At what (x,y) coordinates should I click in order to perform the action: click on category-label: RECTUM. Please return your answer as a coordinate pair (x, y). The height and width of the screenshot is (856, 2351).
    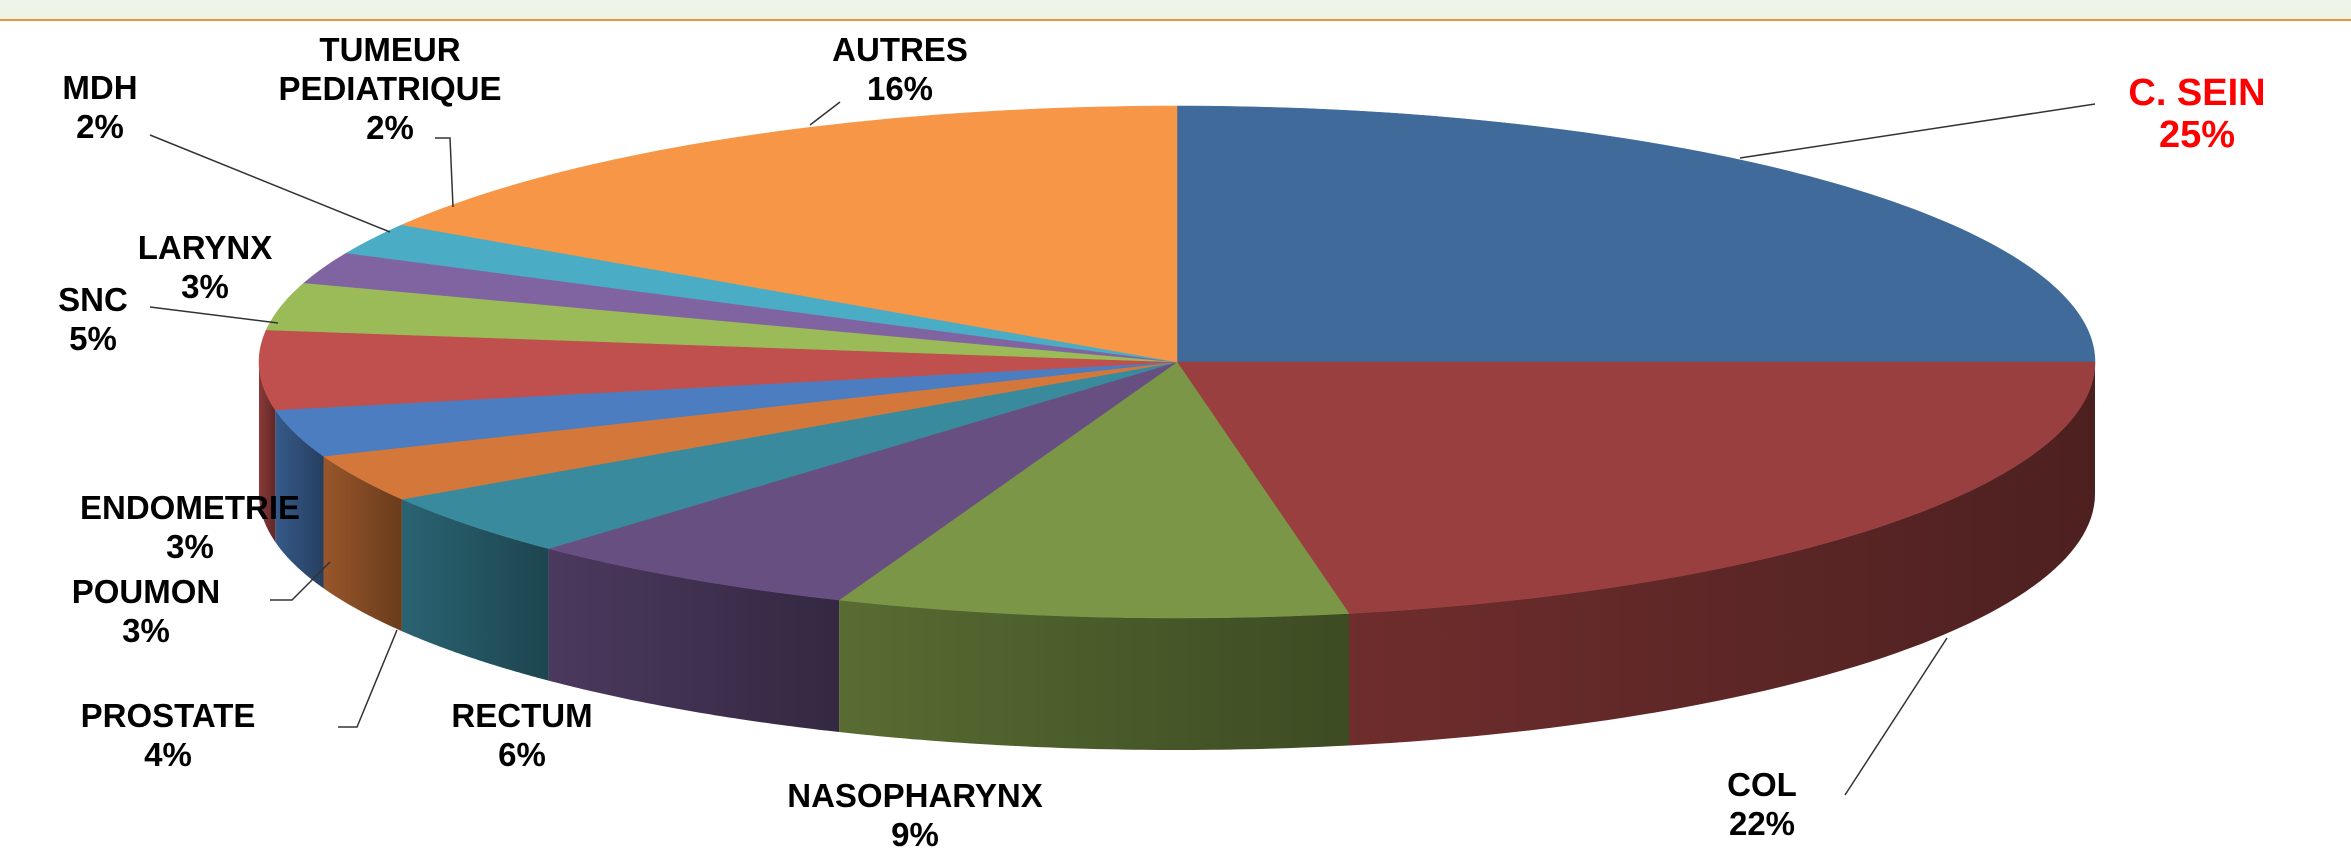
    Looking at the image, I should click on (522, 715).